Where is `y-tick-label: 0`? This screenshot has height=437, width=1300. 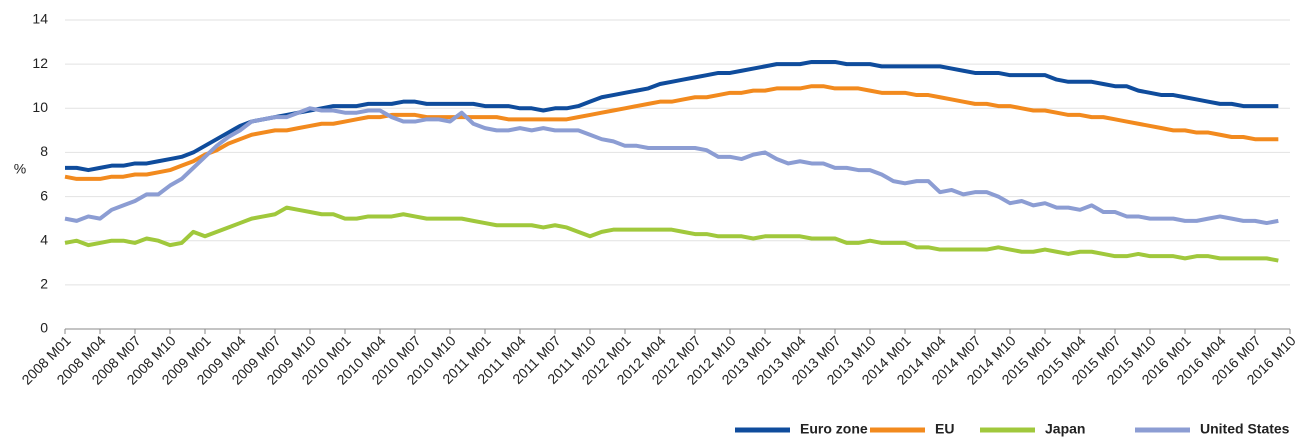
y-tick-label: 0 is located at coordinates (44, 328).